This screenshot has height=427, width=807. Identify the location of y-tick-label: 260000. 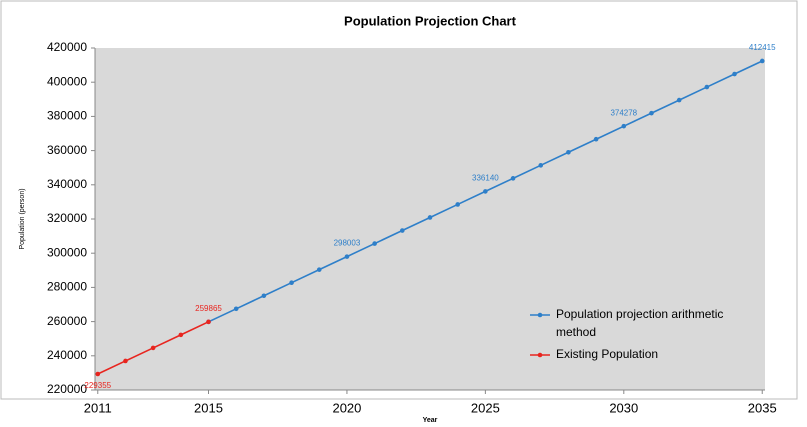
(67, 321).